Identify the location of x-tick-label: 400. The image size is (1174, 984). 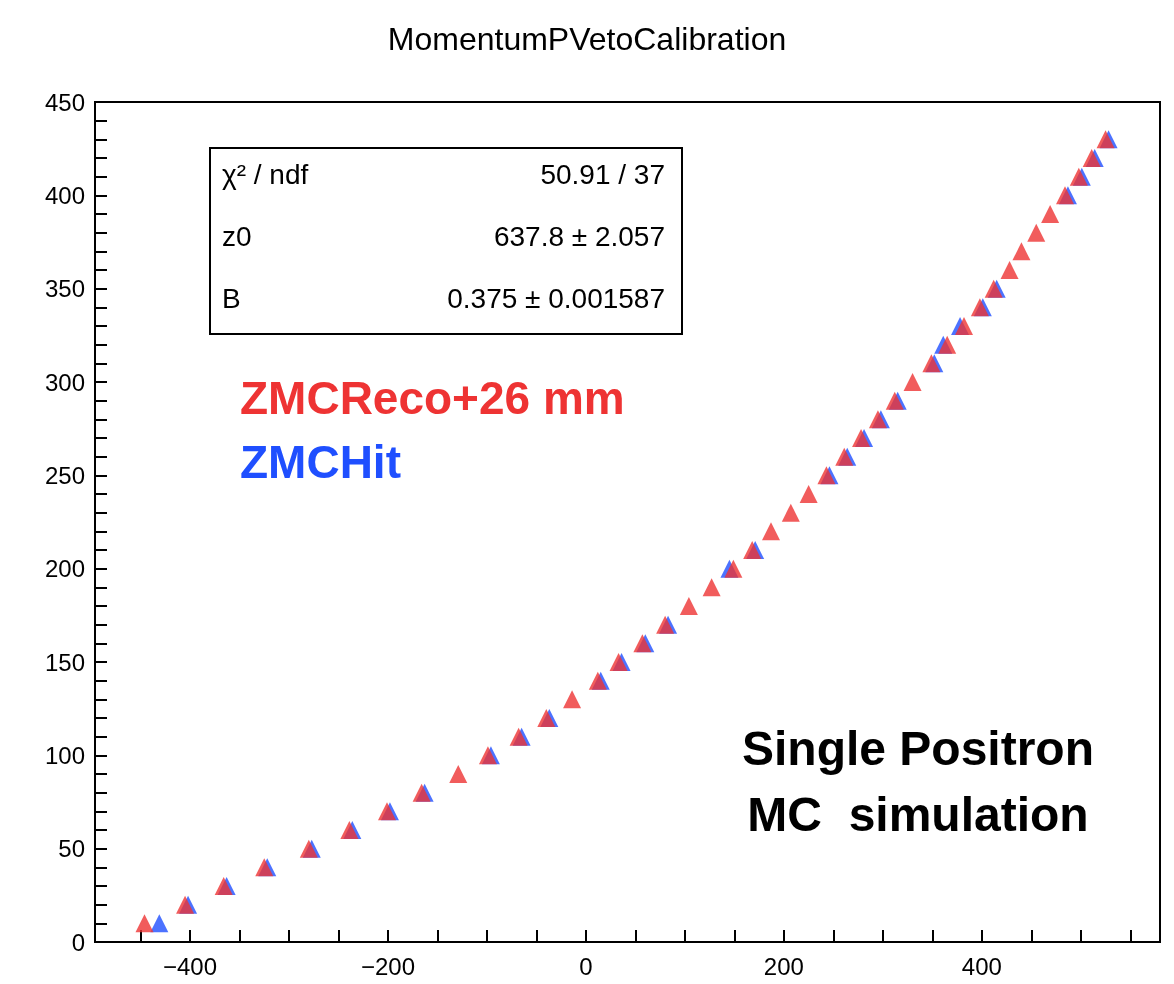
(981, 966).